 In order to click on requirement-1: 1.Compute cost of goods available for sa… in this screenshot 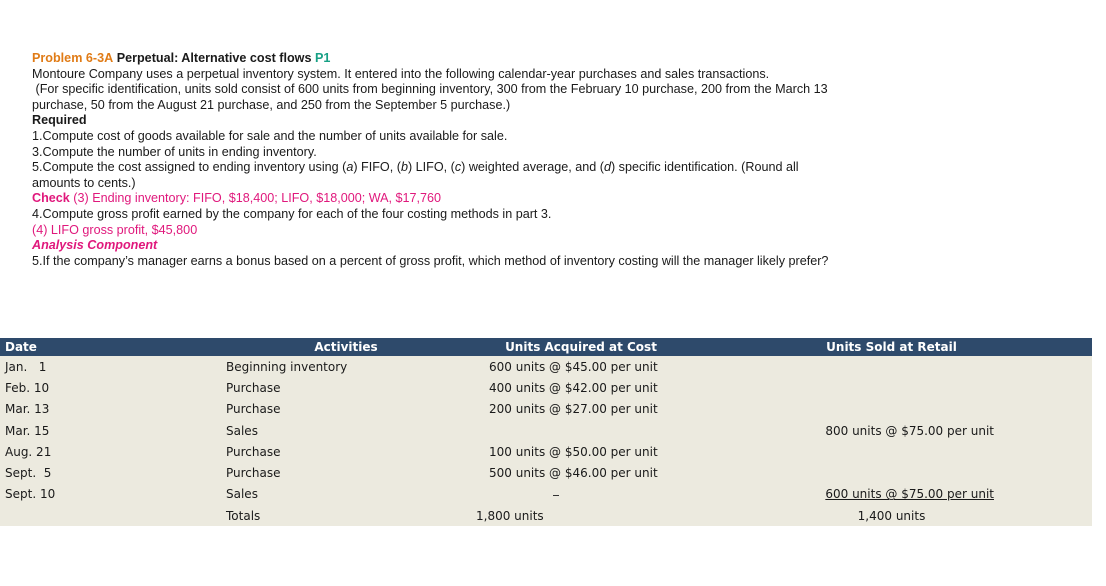, I will do `click(270, 135)`.